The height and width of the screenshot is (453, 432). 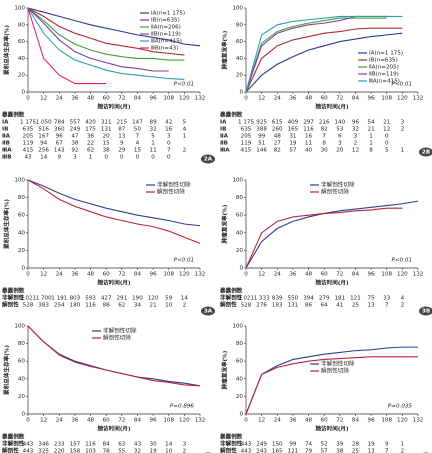 I want to click on risk-count: 276, so click(x=261, y=306).